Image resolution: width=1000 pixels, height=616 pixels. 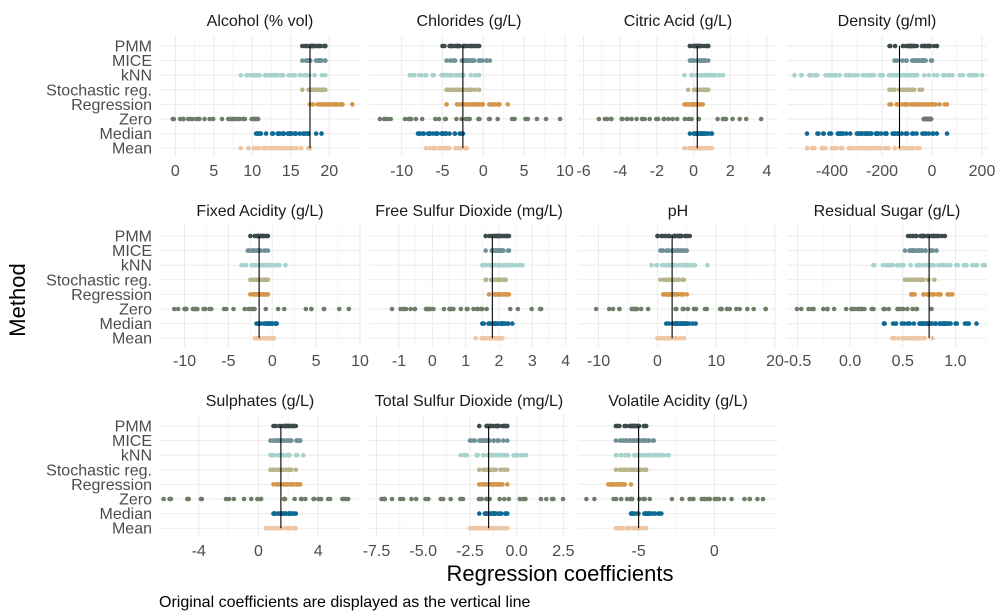 What do you see at coordinates (329, 171) in the screenshot?
I see `x-tick-label: 20` at bounding box center [329, 171].